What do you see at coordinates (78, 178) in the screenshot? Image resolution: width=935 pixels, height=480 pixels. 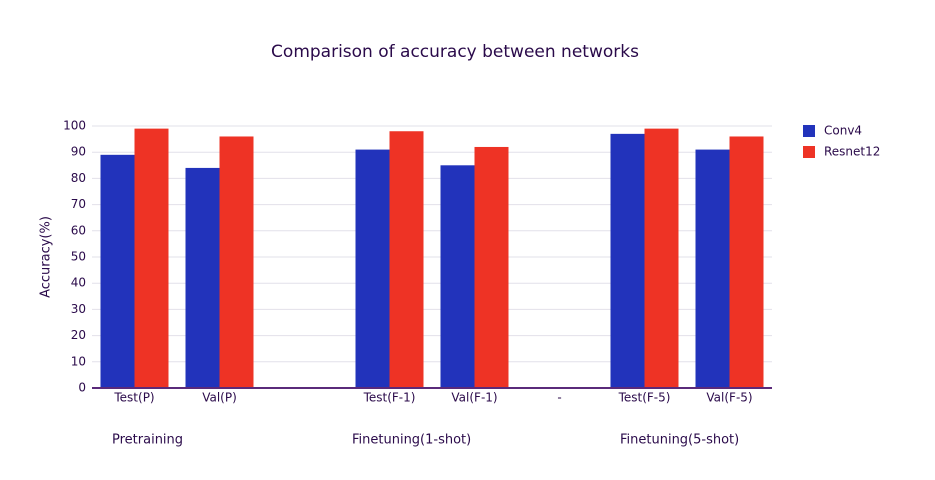 I see `y-tick-label: 80` at bounding box center [78, 178].